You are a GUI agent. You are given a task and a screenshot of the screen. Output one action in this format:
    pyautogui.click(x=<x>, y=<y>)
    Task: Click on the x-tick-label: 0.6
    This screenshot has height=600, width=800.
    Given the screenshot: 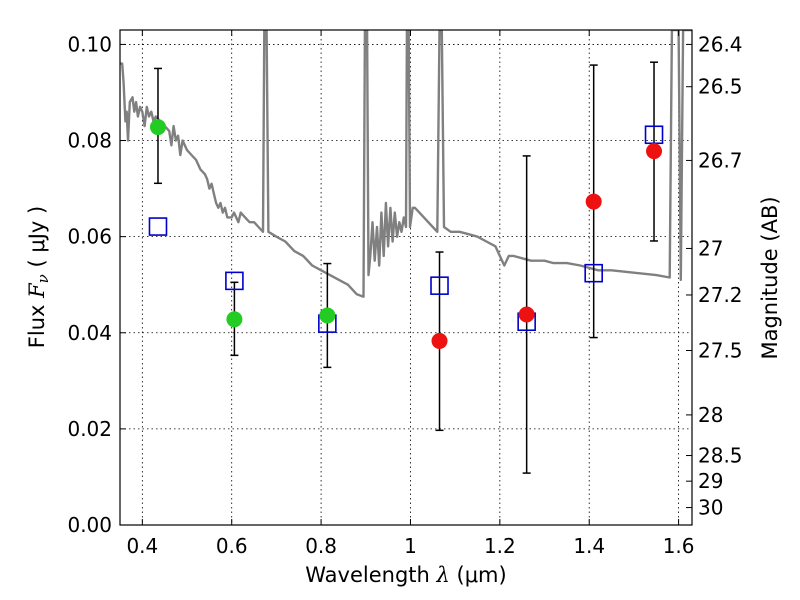 What is the action you would take?
    pyautogui.click(x=232, y=546)
    